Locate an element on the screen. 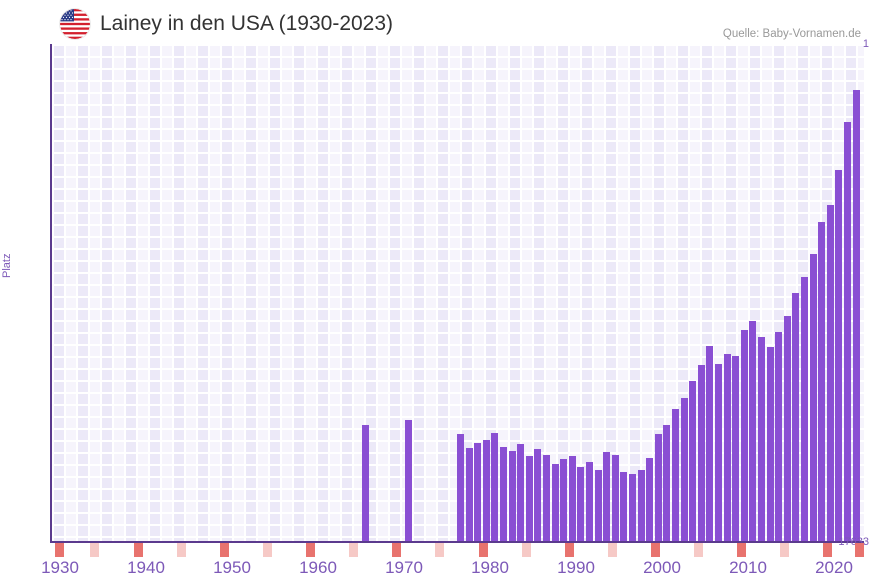 This screenshot has height=587, width=873. bar-1979 is located at coordinates (477, 492).